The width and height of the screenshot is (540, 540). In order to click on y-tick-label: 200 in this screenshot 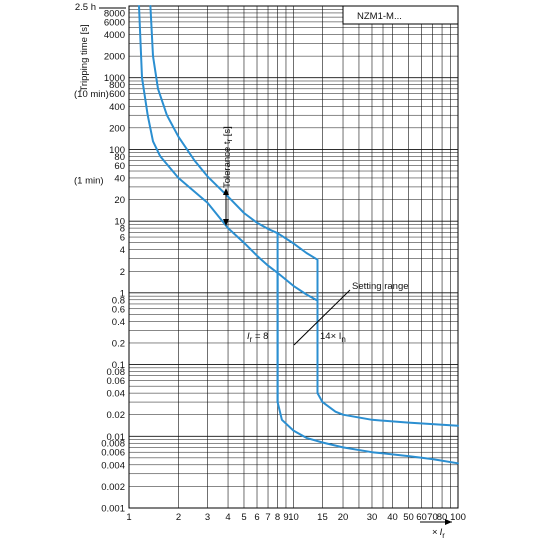, I will do `click(117, 128)`.